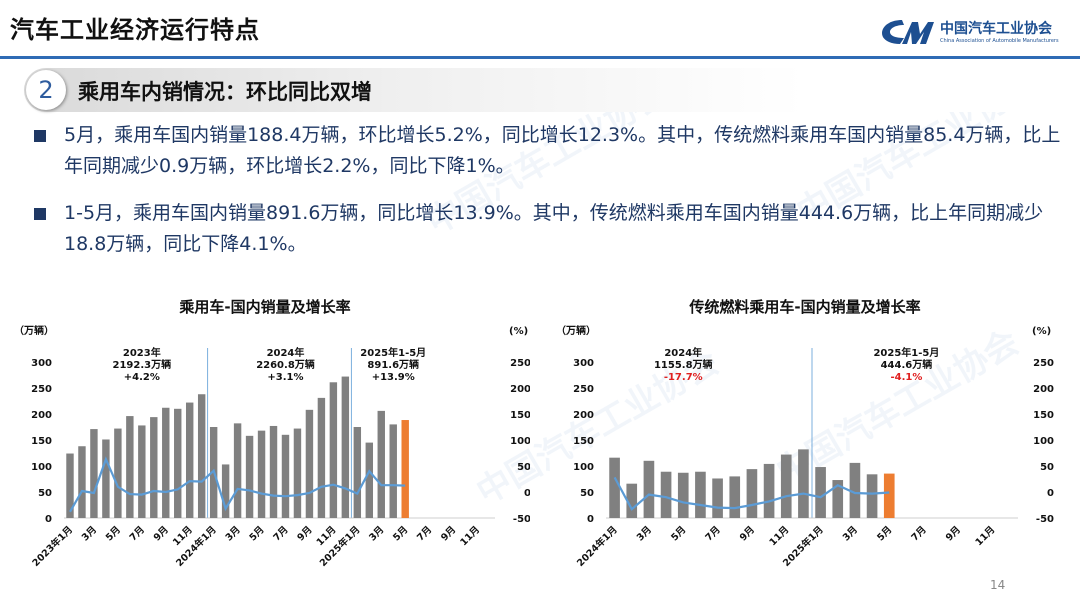 This screenshot has width=1080, height=599. What do you see at coordinates (1045, 519) in the screenshot?
I see `y-tick-label-right: -50` at bounding box center [1045, 519].